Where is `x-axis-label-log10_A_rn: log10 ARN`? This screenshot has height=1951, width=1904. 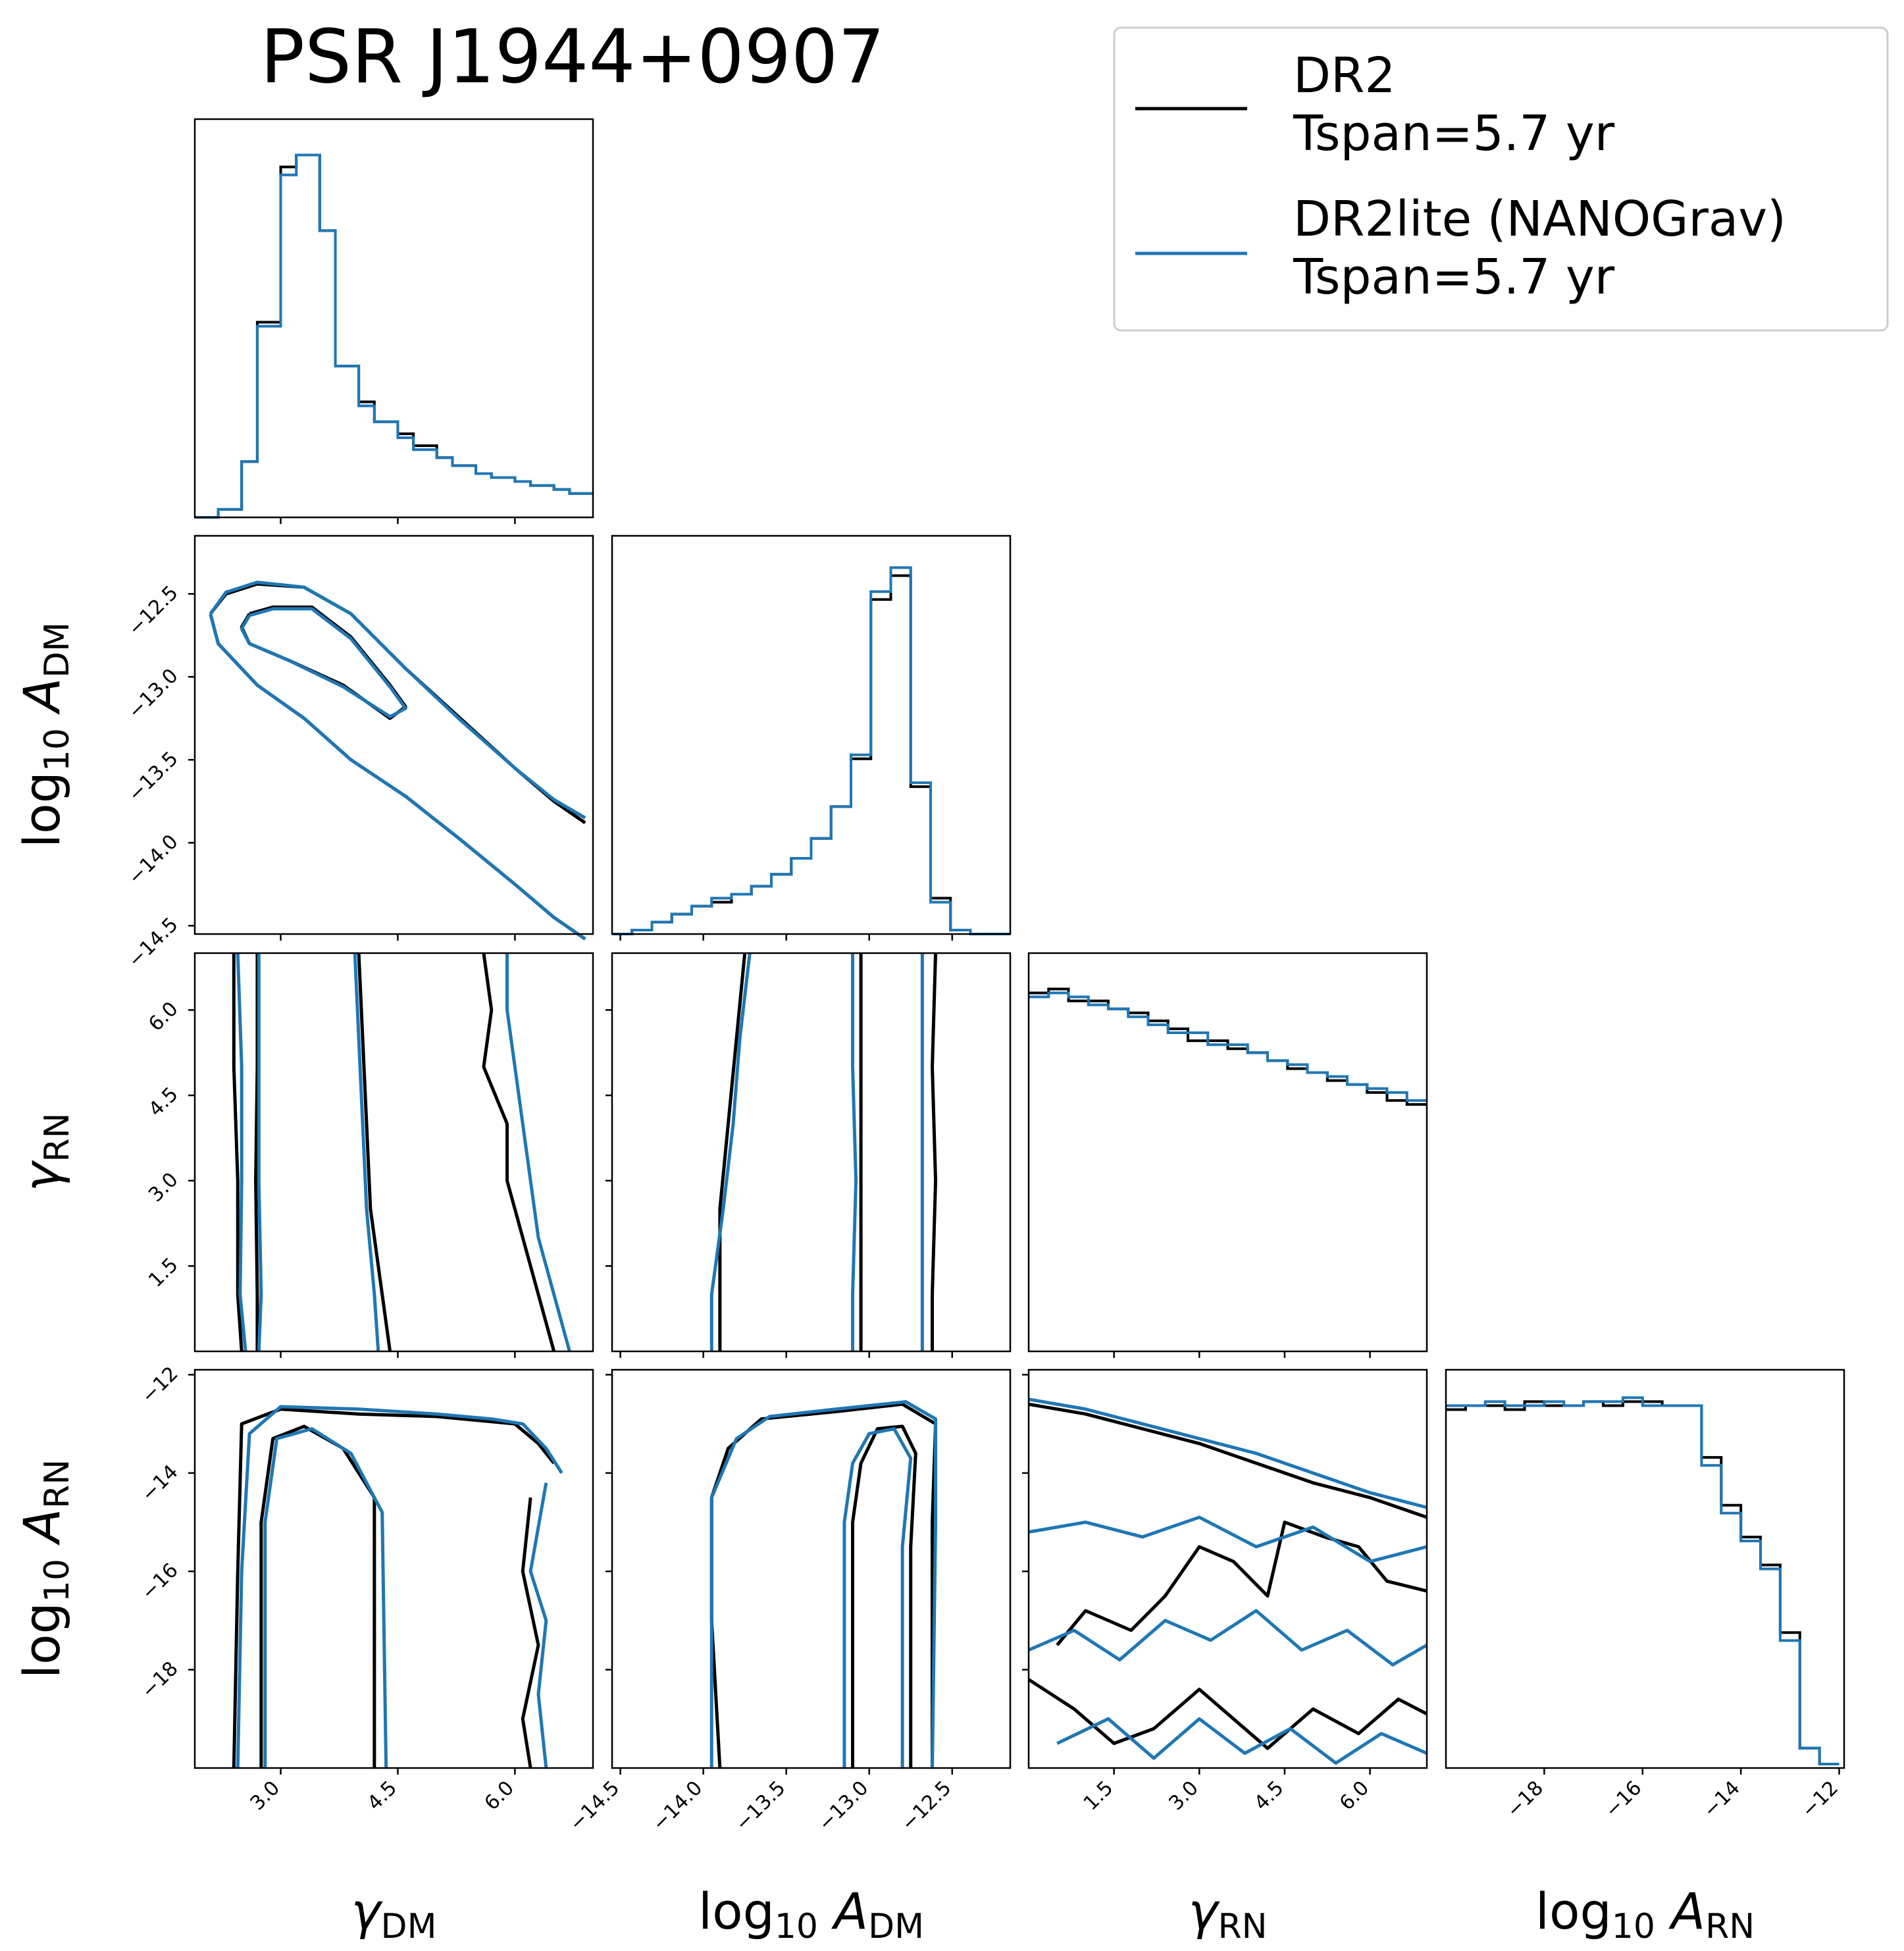
x-axis-label-log10_A_rn: log10 ARN is located at coordinates (1645, 1914).